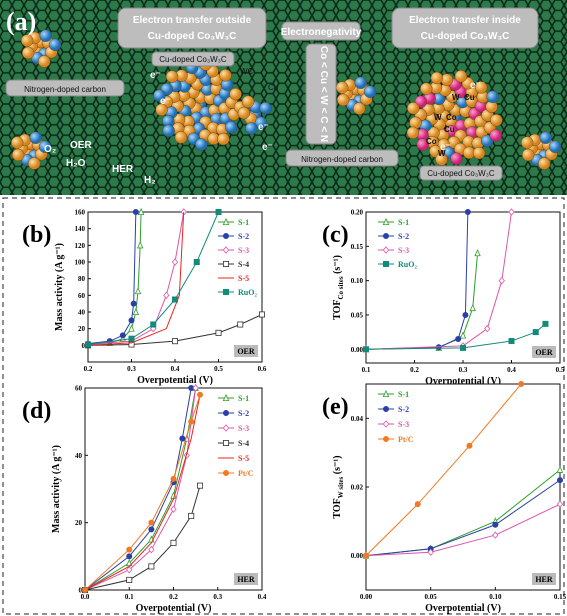  What do you see at coordinates (337, 508) in the screenshot?
I see `y-axis-label-part: TOF` at bounding box center [337, 508].